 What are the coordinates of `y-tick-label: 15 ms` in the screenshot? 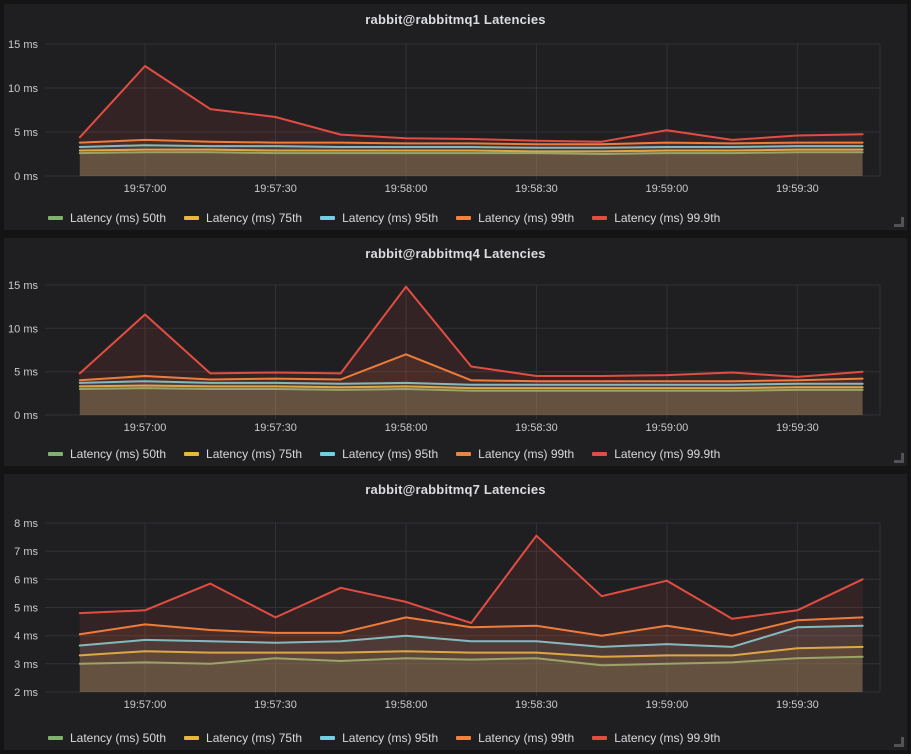 It's located at (23, 286).